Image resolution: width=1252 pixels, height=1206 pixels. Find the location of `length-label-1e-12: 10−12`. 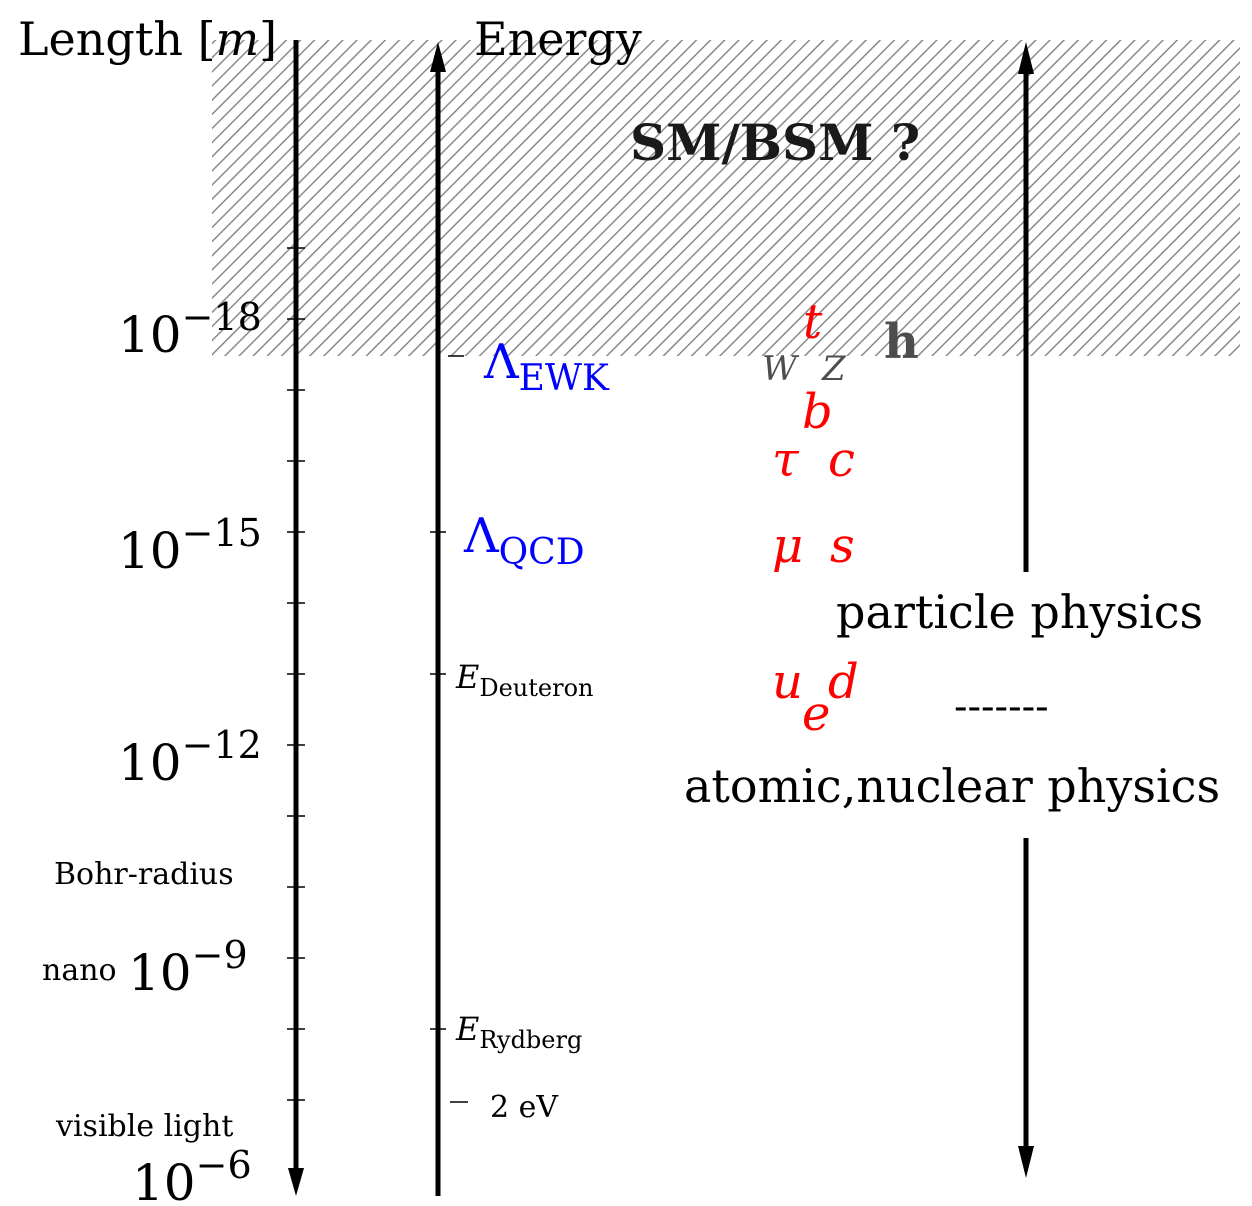

length-label-1e-12: 10−12 is located at coordinates (190, 757).